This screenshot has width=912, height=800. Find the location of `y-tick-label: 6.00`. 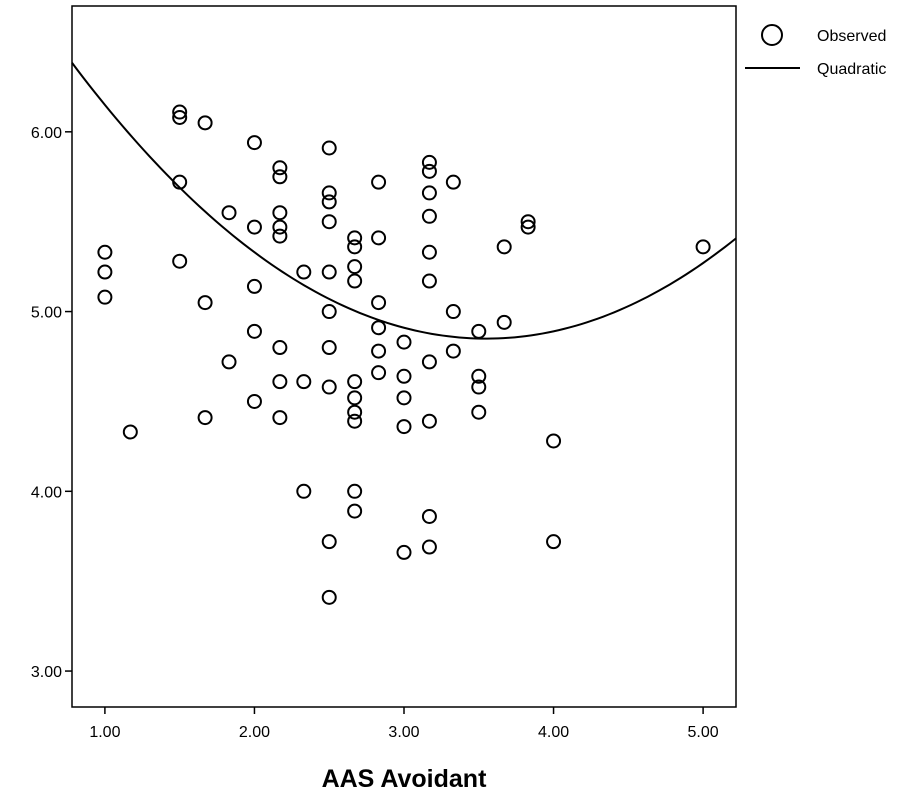

y-tick-label: 6.00 is located at coordinates (46, 133).